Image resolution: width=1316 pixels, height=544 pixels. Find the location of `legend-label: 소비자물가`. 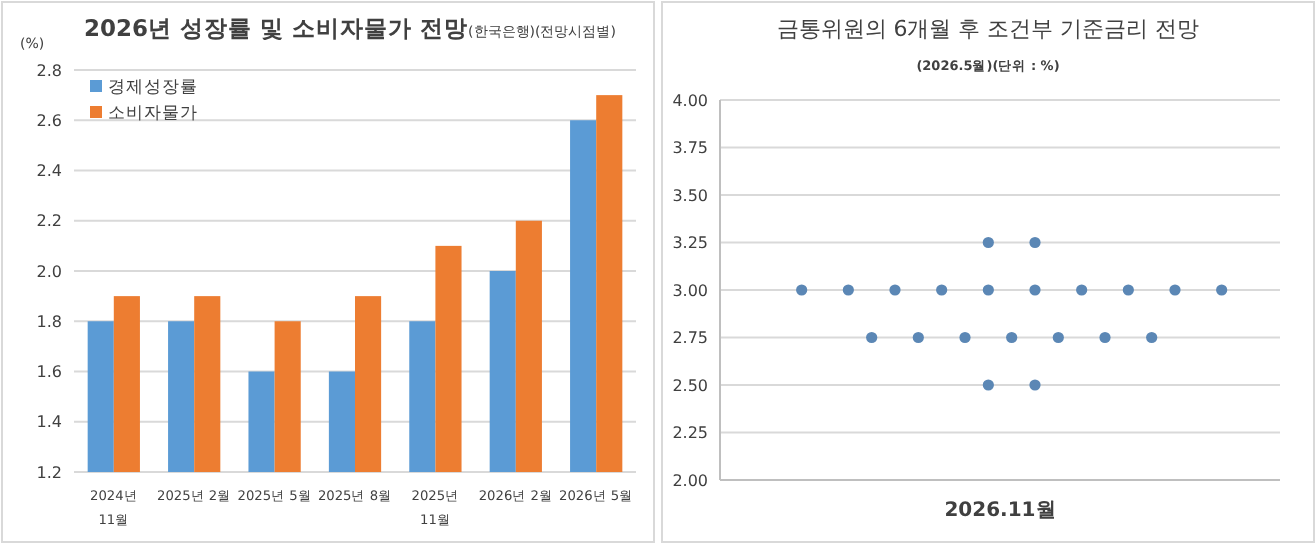

legend-label: 소비자물가 is located at coordinates (153, 113).